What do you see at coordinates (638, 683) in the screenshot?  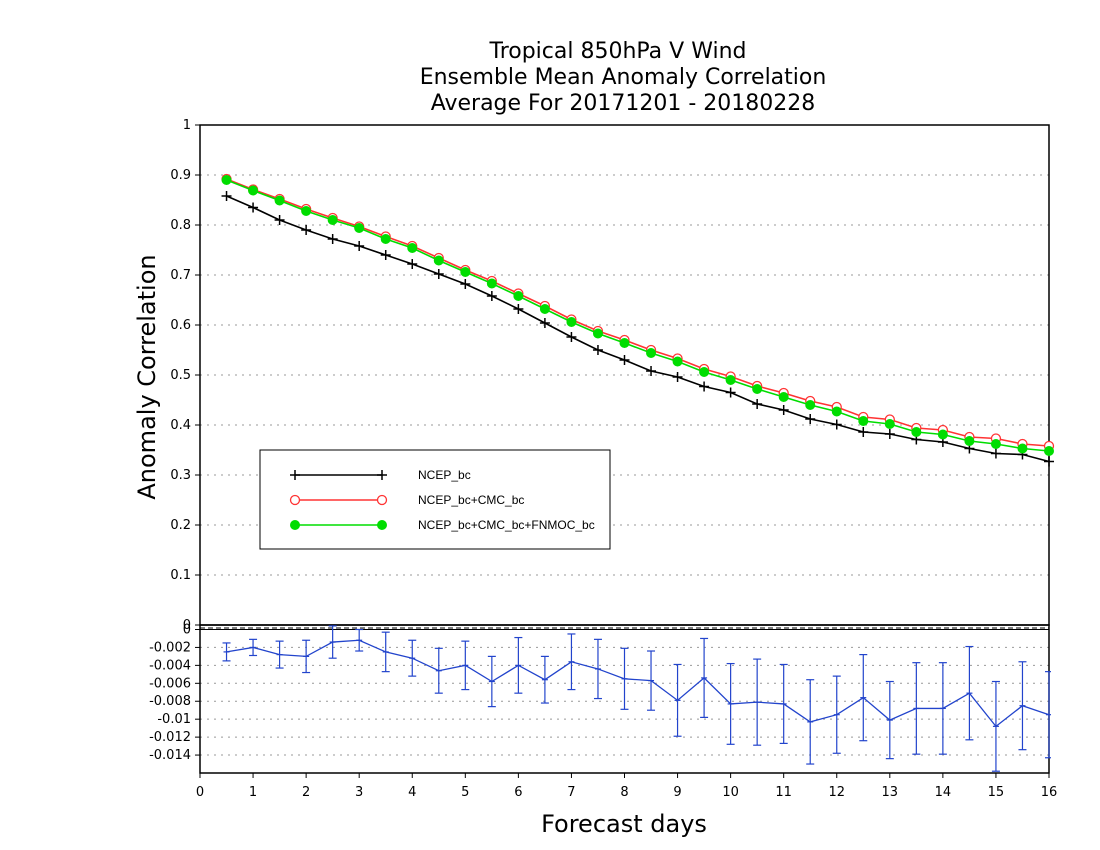 I see `diff-line` at bounding box center [638, 683].